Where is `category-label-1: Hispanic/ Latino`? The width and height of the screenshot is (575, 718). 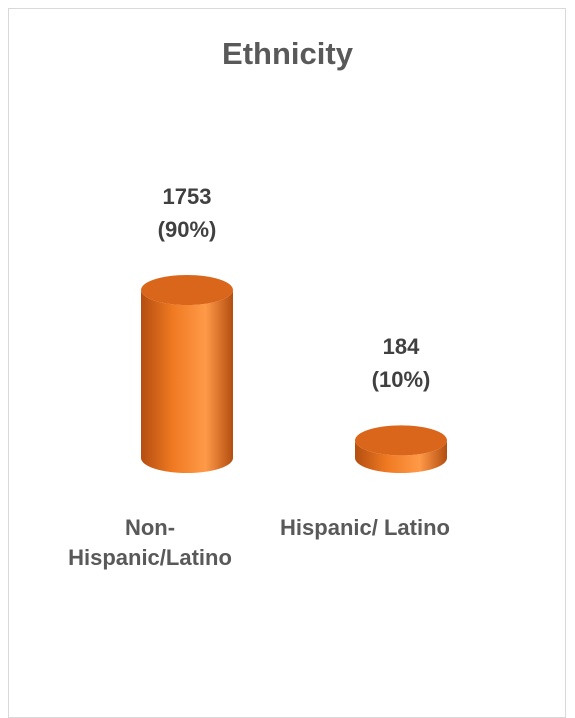
category-label-1: Hispanic/ Latino is located at coordinates (365, 527).